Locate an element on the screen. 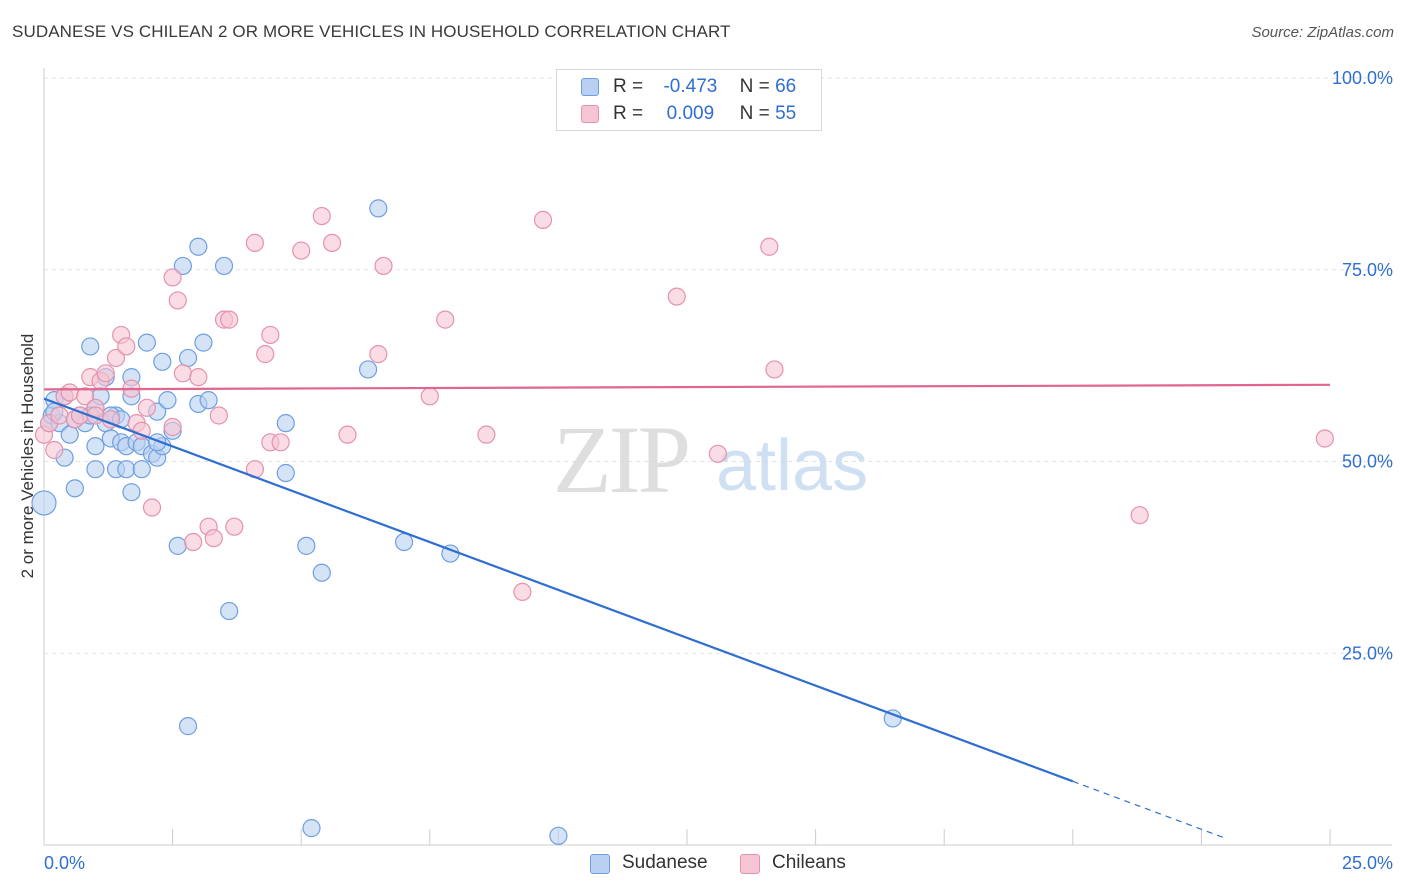  chileans-trend-line is located at coordinates (687, 387).